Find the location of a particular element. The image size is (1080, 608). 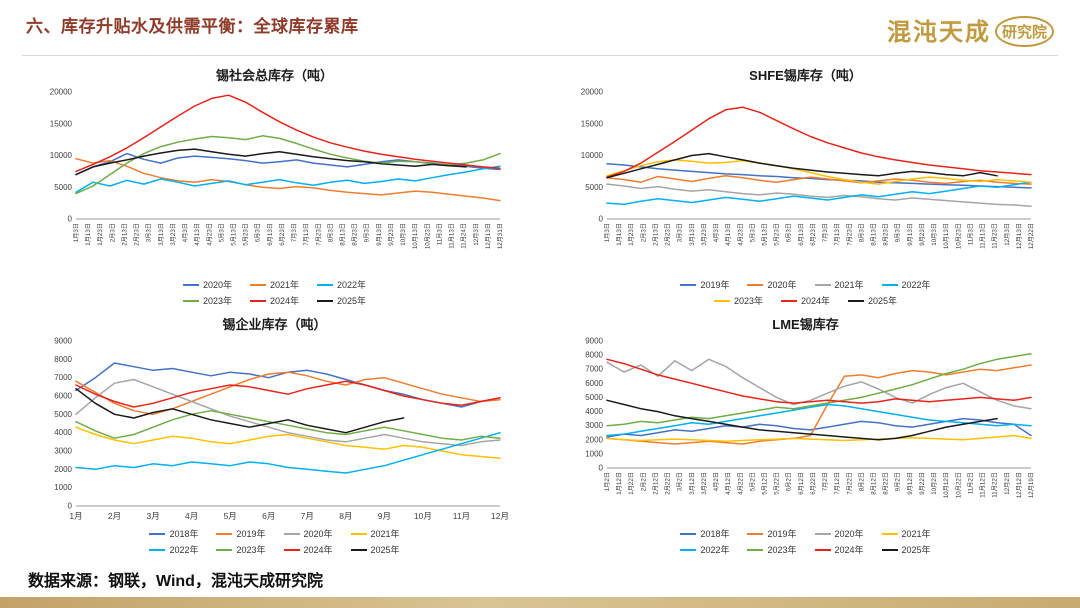

x-axis-tick-label: 7月3日 is located at coordinates (825, 232).